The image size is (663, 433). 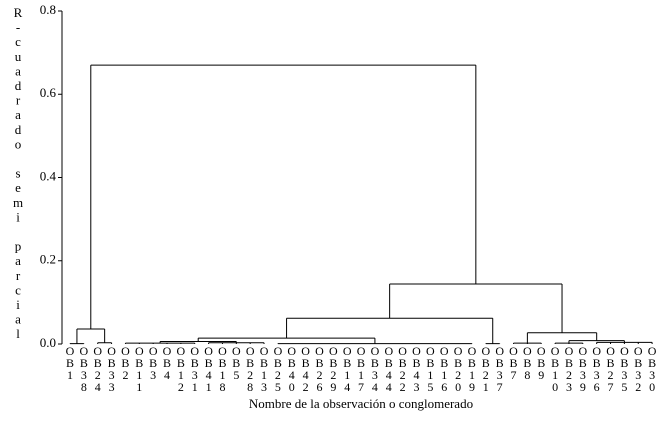 I want to click on y-tick-label: 0.8, so click(x=48, y=9).